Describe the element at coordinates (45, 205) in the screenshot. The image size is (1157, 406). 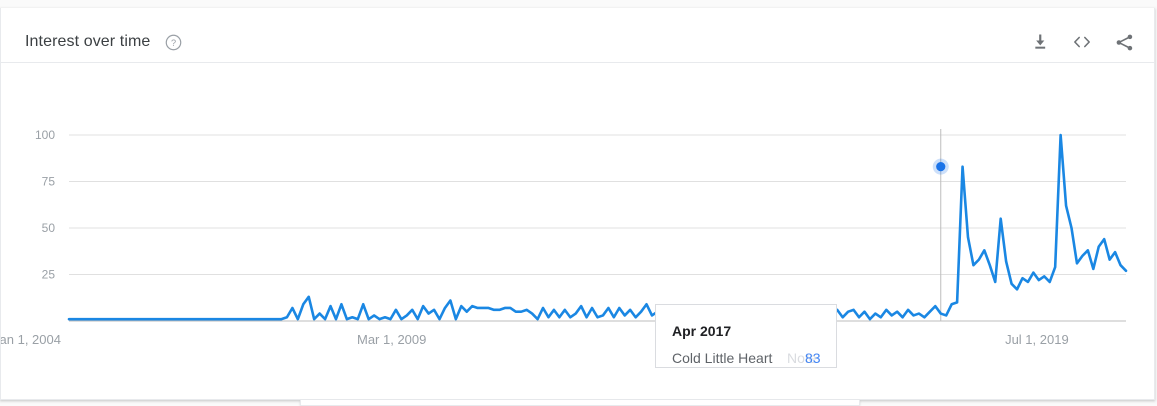
I see `y-axis-tick-labels: 25 50 75 100` at that location.